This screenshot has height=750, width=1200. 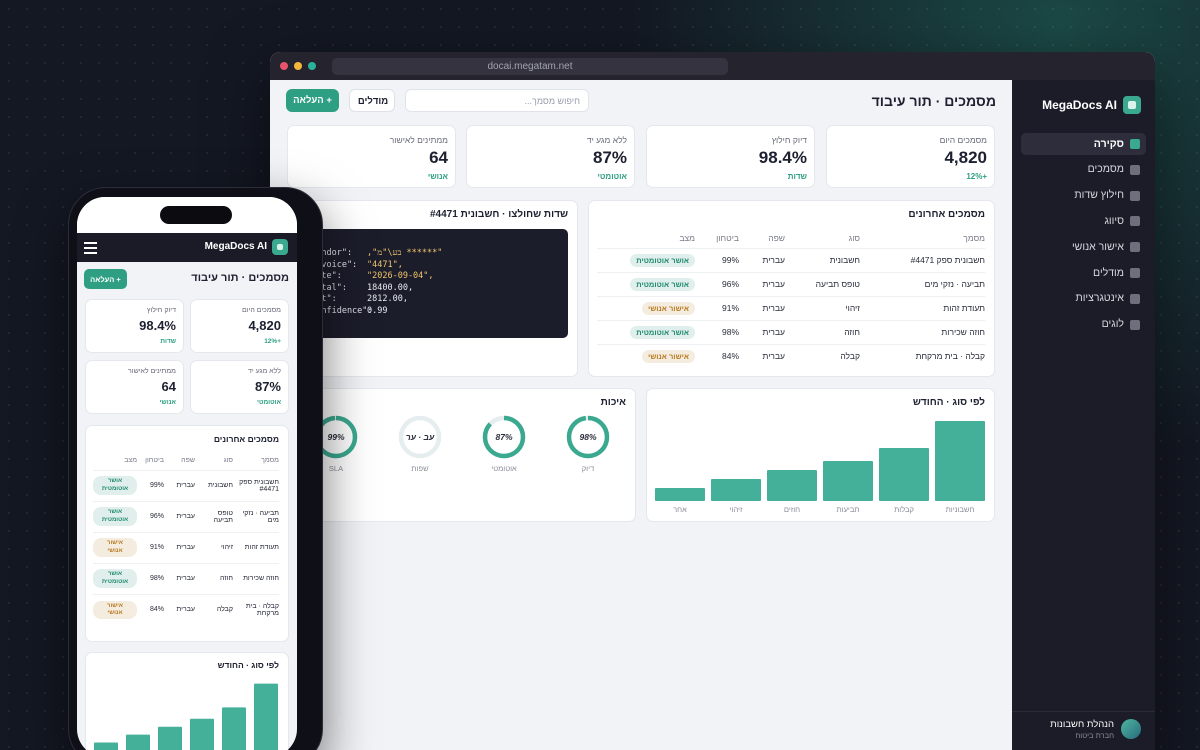 What do you see at coordinates (267, 386) in the screenshot?
I see `kpi-value: 87%` at bounding box center [267, 386].